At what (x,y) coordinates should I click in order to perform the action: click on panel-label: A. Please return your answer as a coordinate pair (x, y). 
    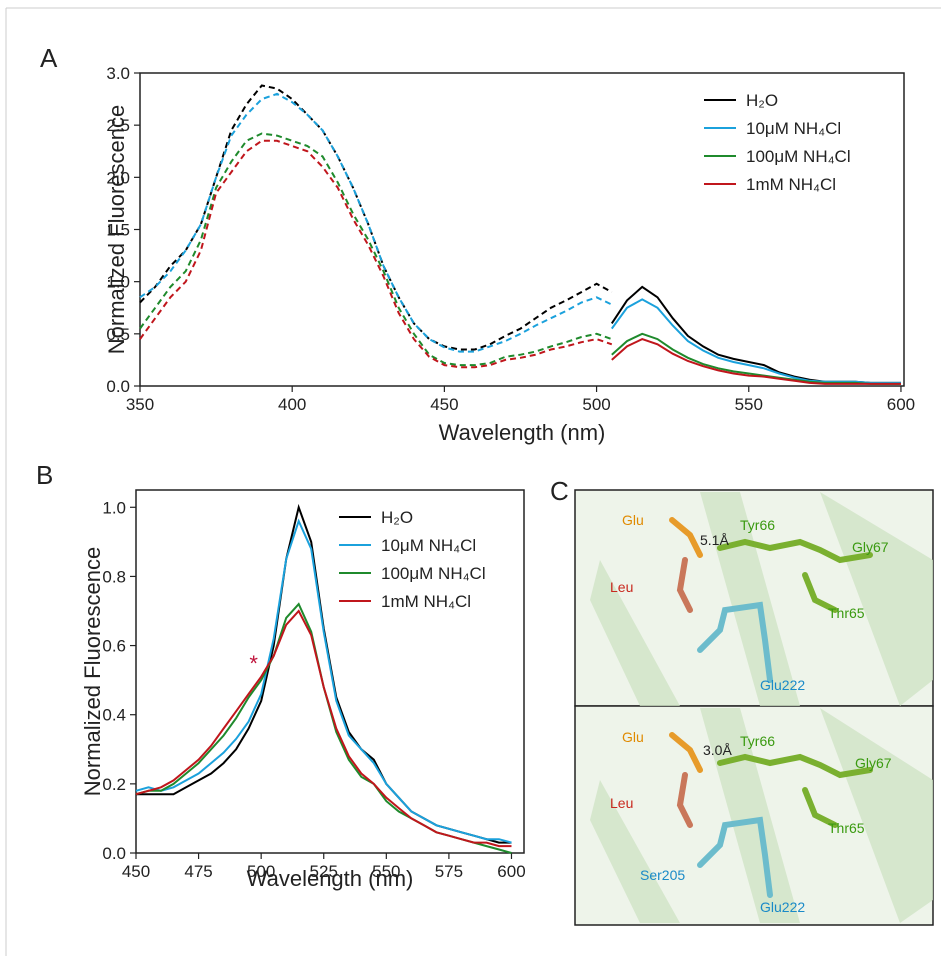
    Looking at the image, I should click on (49, 58).